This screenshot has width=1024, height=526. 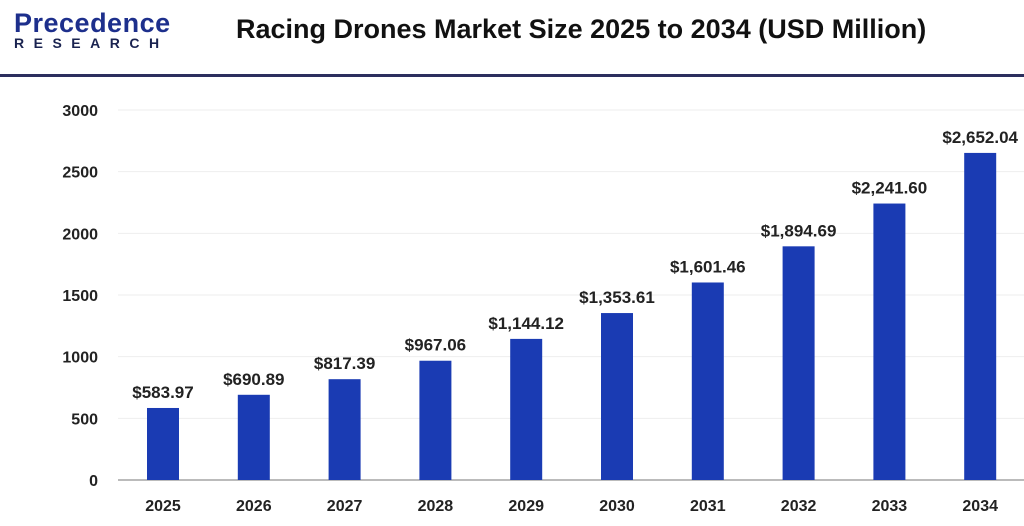 What do you see at coordinates (80, 296) in the screenshot?
I see `y-tick-label: 1500` at bounding box center [80, 296].